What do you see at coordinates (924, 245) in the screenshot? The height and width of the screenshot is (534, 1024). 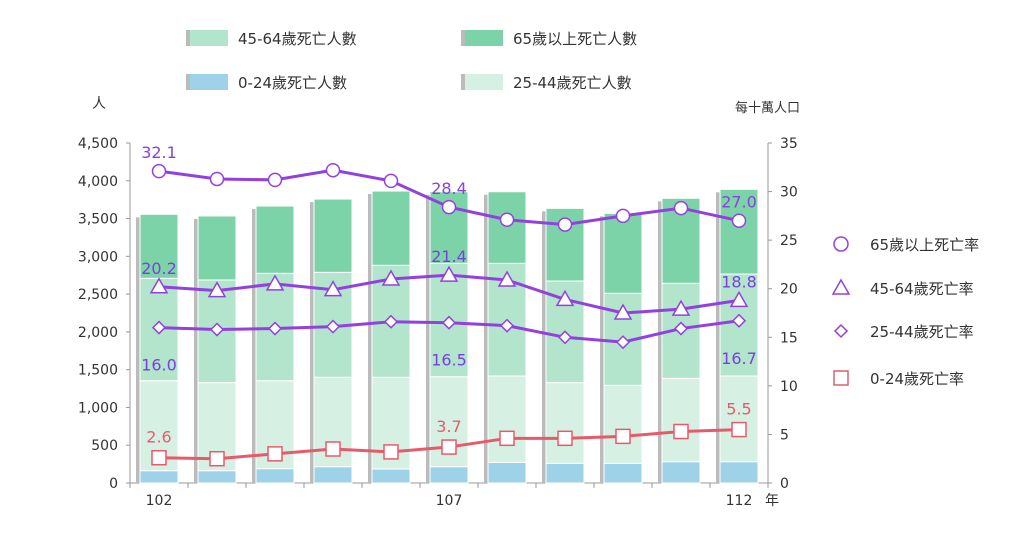 I see `legend-label: 65歲以上死亡率` at bounding box center [924, 245].